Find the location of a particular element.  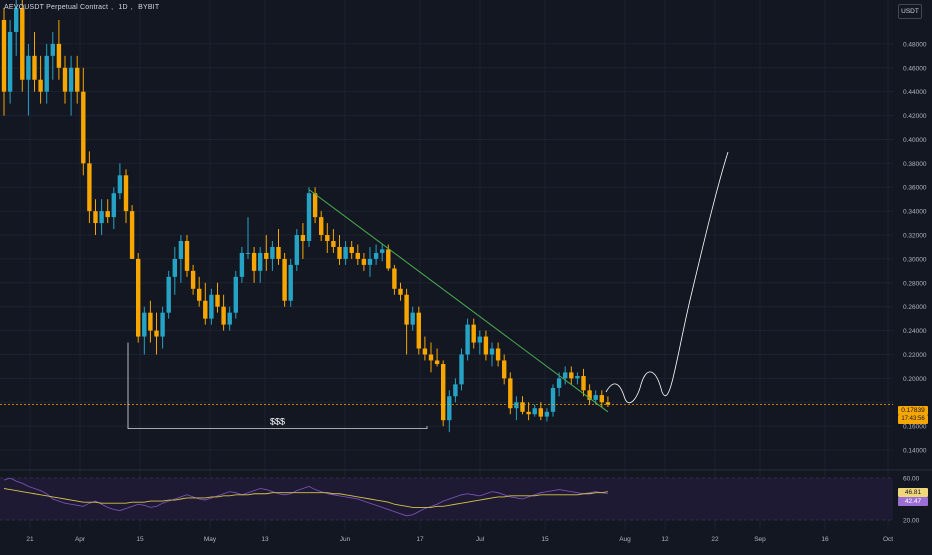

price-axis-label: 0.16000 is located at coordinates (915, 427).